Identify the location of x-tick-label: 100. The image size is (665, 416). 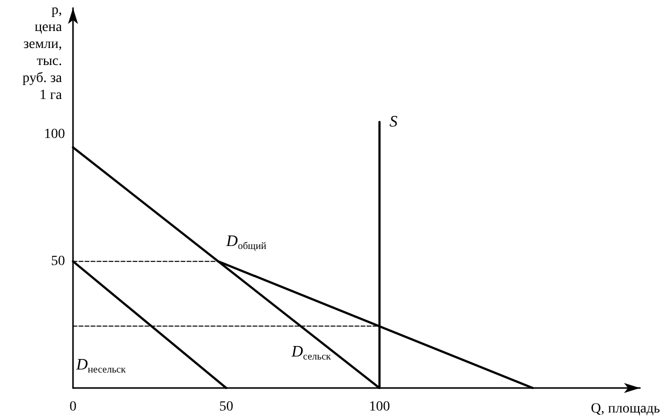
(379, 407).